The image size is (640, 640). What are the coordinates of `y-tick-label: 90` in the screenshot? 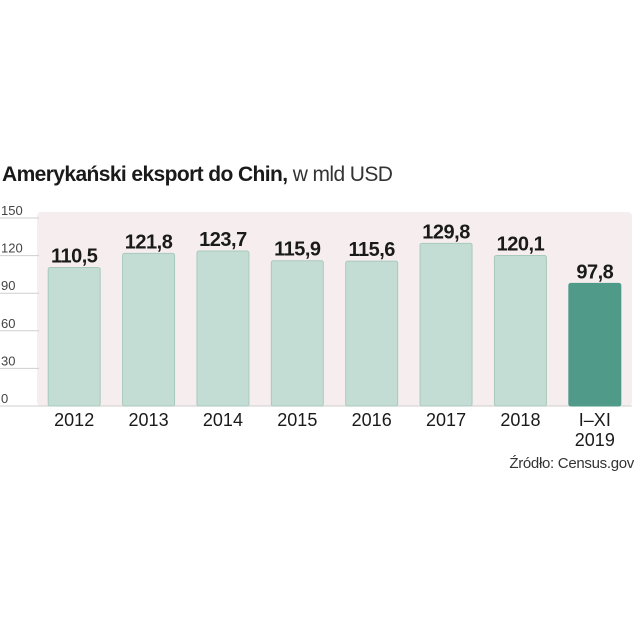 It's located at (8, 285).